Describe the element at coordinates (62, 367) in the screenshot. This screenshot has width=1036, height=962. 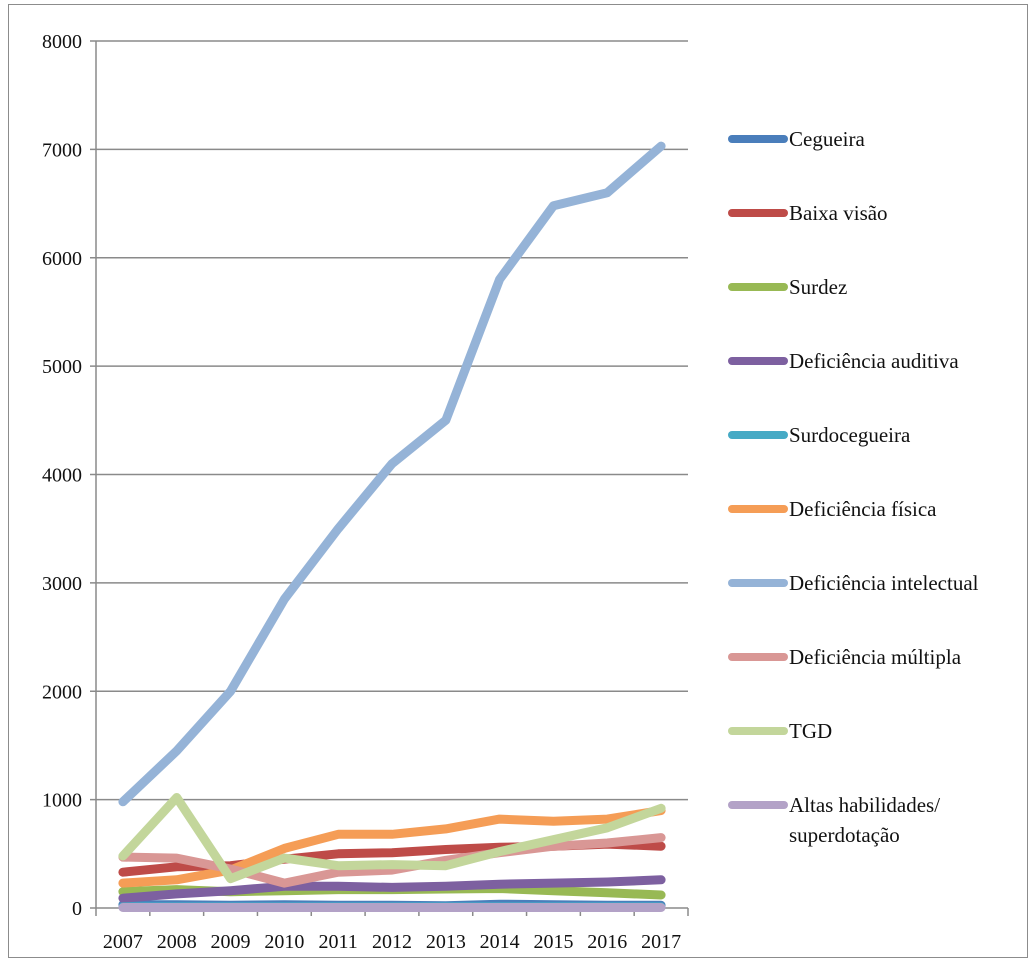
I see `y-tick-label: 5000` at that location.